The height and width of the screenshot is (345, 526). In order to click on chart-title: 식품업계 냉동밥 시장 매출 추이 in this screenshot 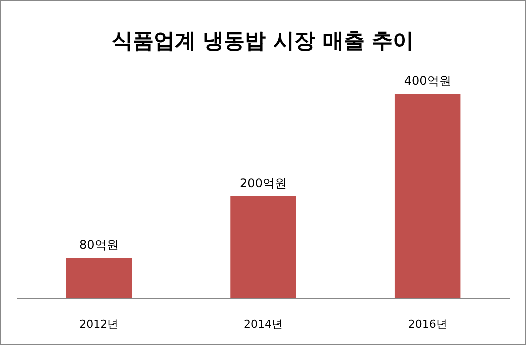, I will do `click(263, 41)`.